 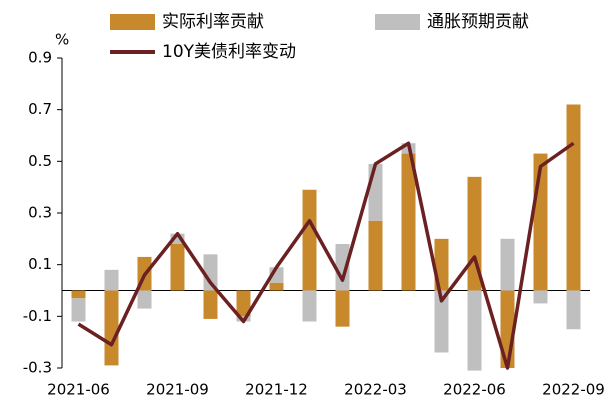 What do you see at coordinates (62, 40) in the screenshot?
I see `y-unit: %` at bounding box center [62, 40].